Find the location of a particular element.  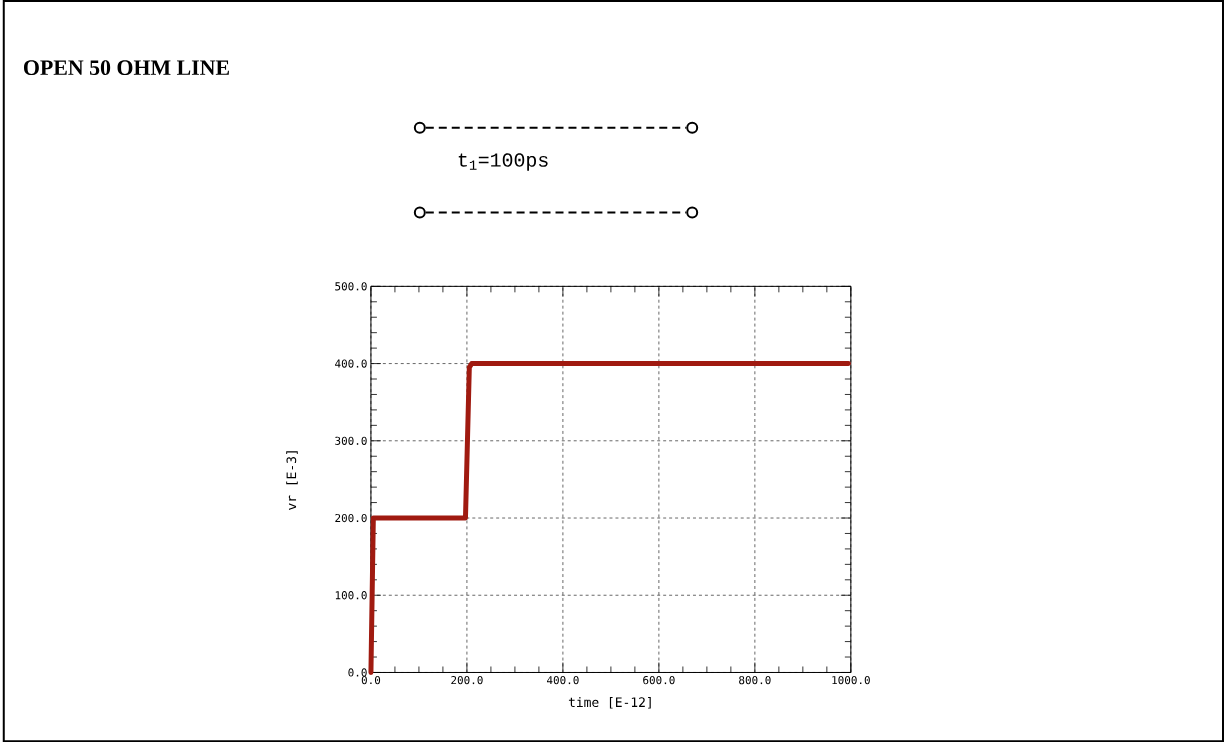

y-axis-title: vr [E-3] is located at coordinates (292, 480).